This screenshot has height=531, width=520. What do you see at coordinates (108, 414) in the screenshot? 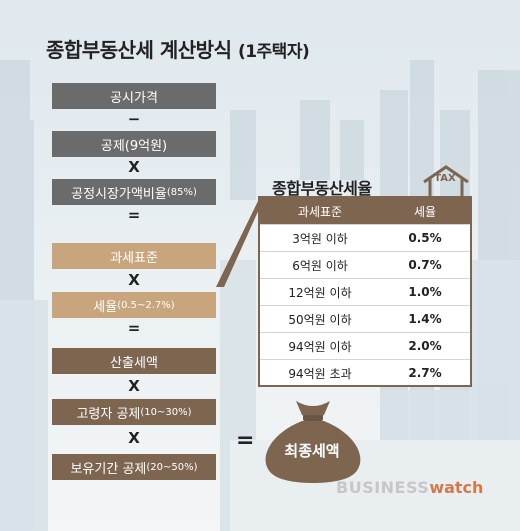
I see `formula-box-label: 고령자 공제` at bounding box center [108, 414].